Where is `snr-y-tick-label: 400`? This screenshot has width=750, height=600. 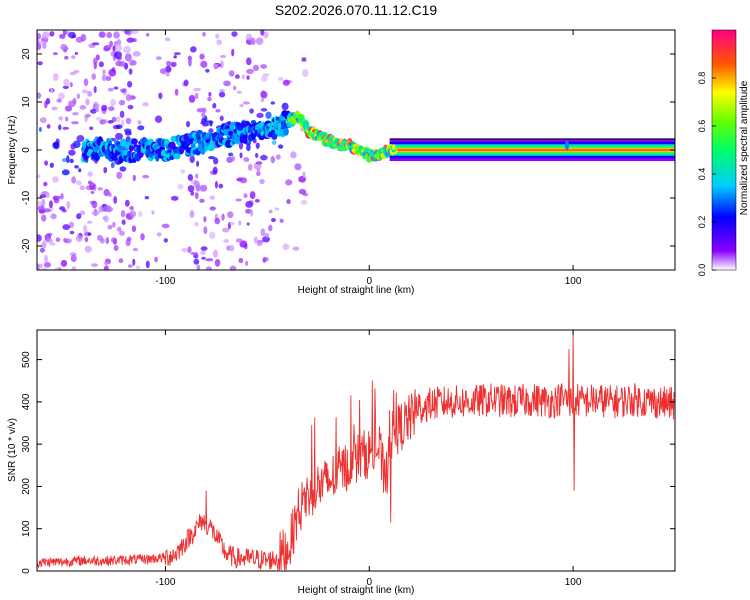 snr-y-tick-label: 400 is located at coordinates (26, 401).